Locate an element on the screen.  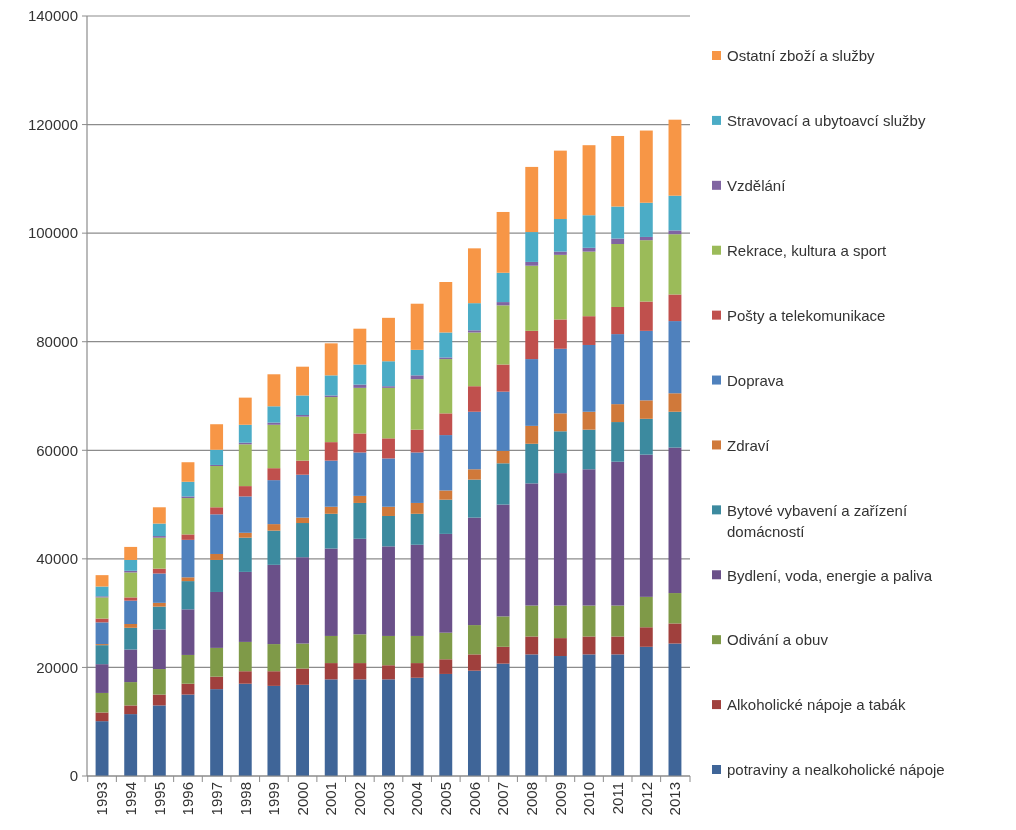
x-tick-label: 2011 is located at coordinates (617, 798).